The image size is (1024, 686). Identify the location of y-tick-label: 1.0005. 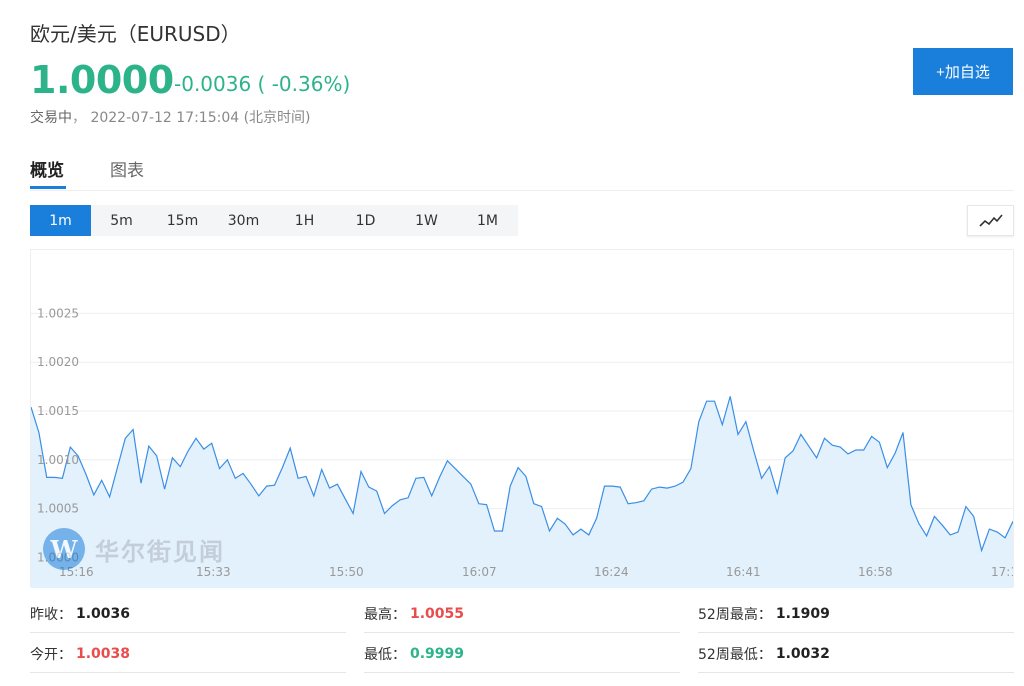
(58, 509).